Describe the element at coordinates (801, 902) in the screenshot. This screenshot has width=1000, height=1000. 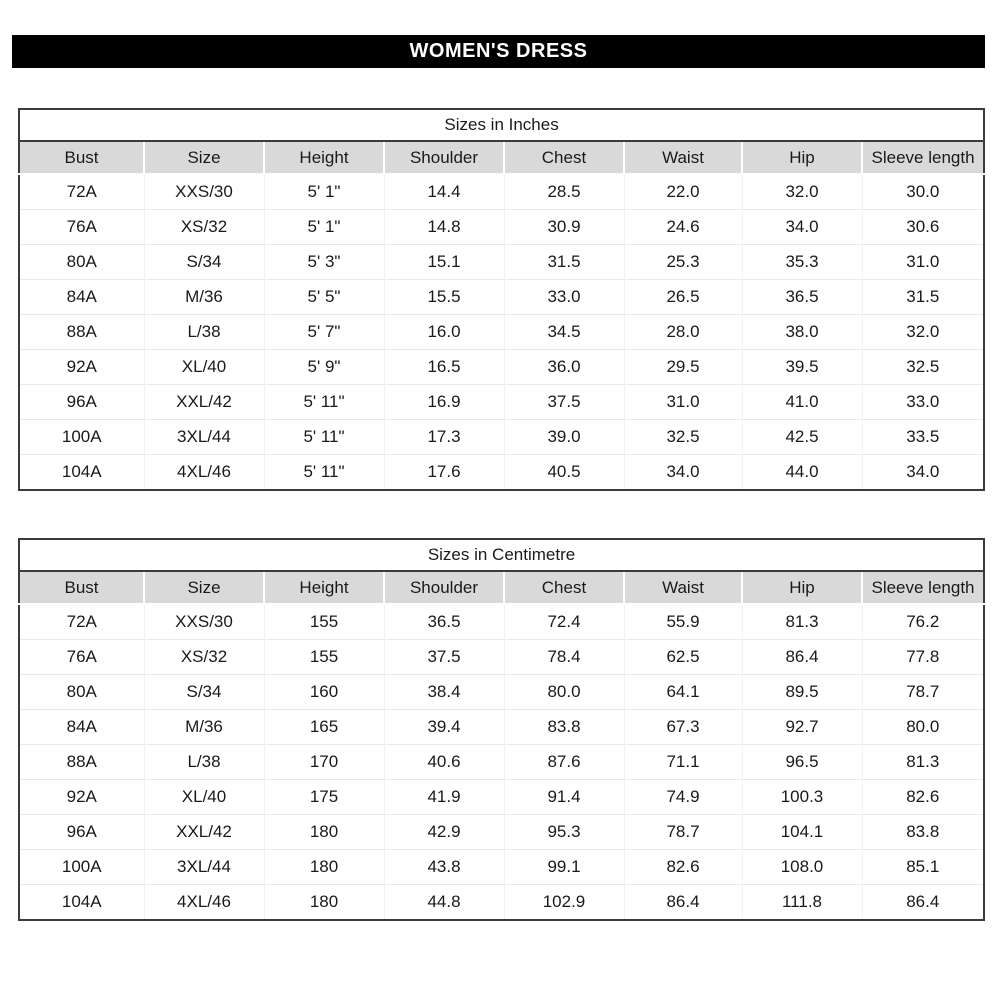
I see `table-cell: 111.8` at that location.